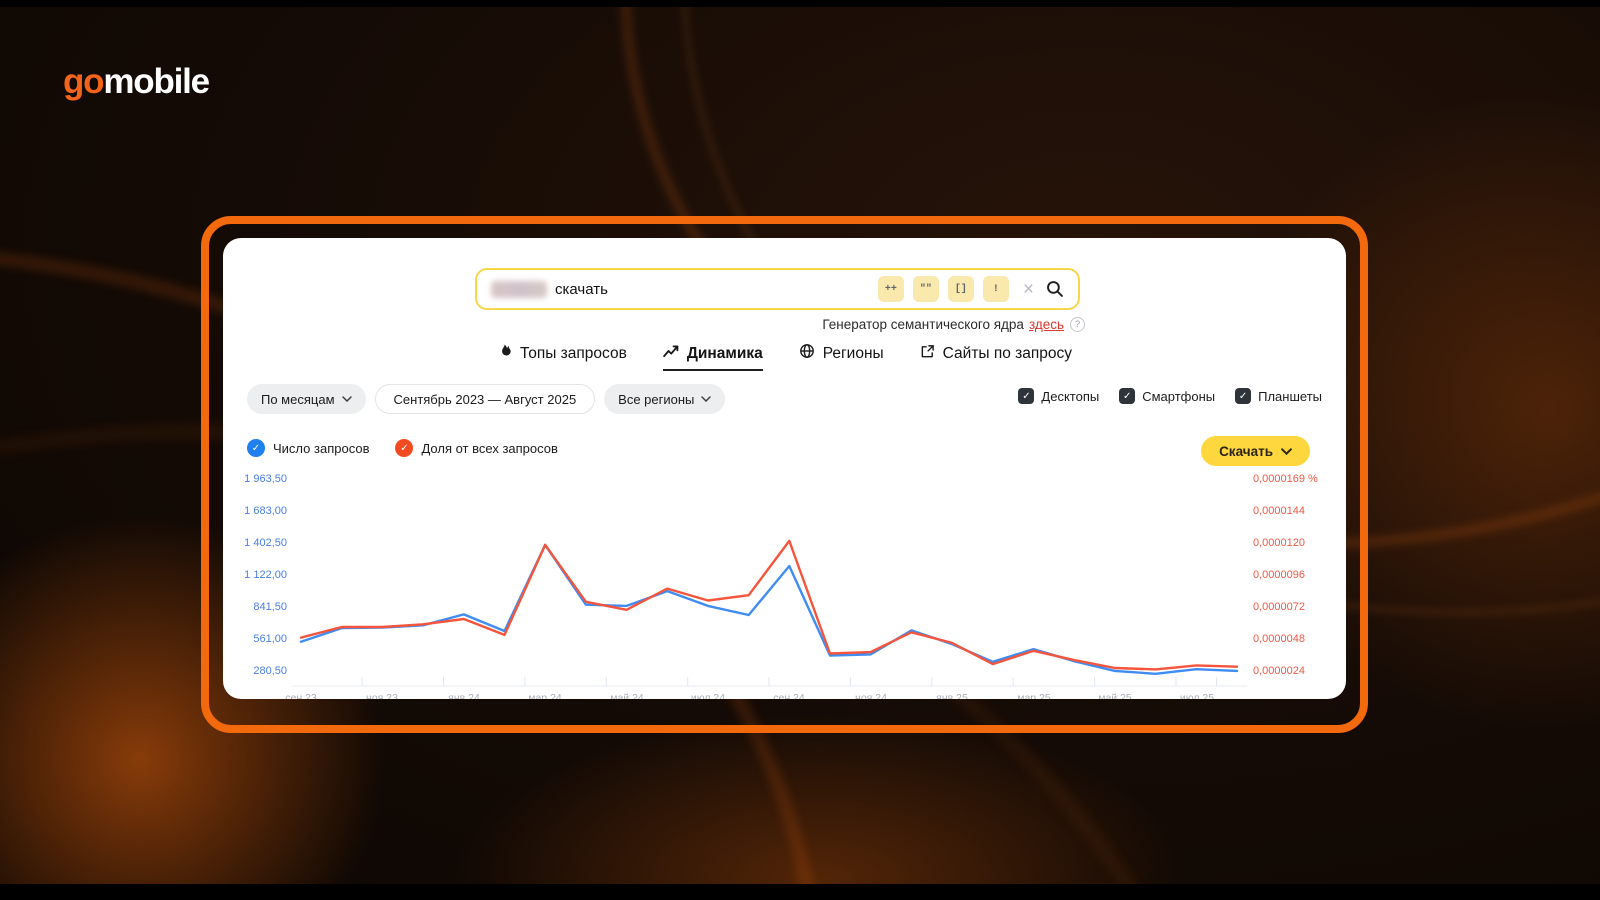 This screenshot has height=900, width=1600. I want to click on download-button: Скачать, so click(1255, 451).